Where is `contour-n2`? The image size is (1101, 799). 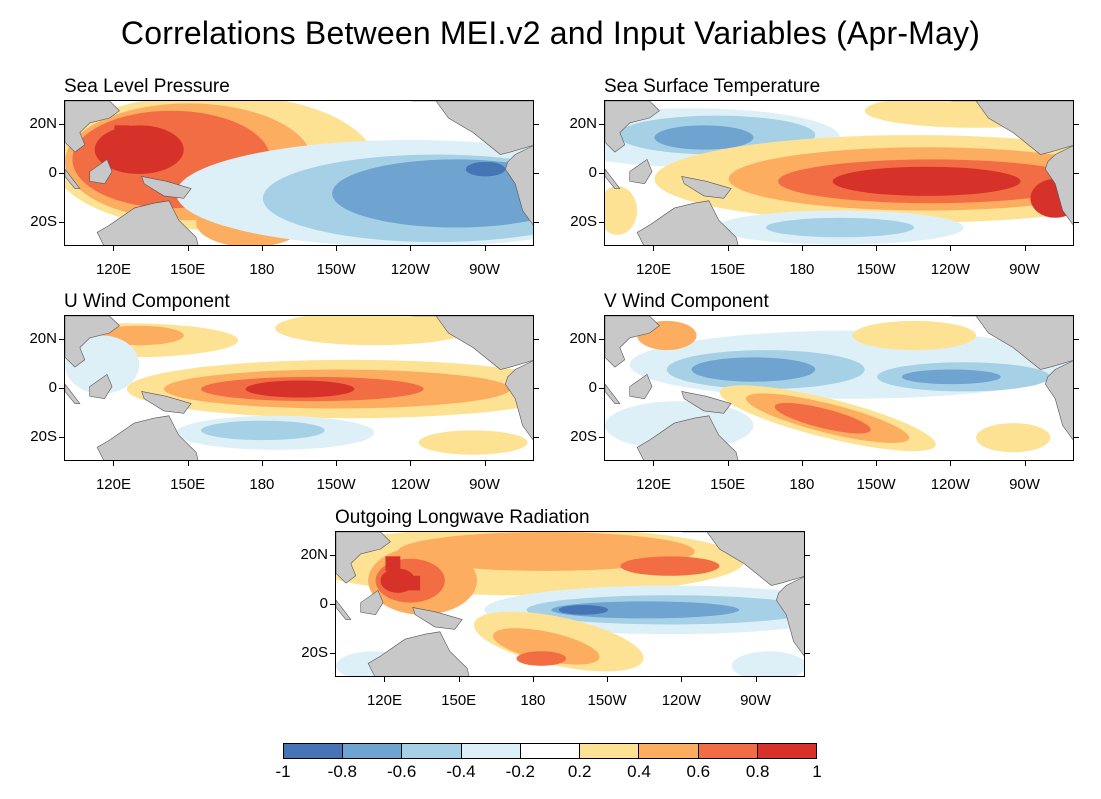 contour-n2 is located at coordinates (263, 430).